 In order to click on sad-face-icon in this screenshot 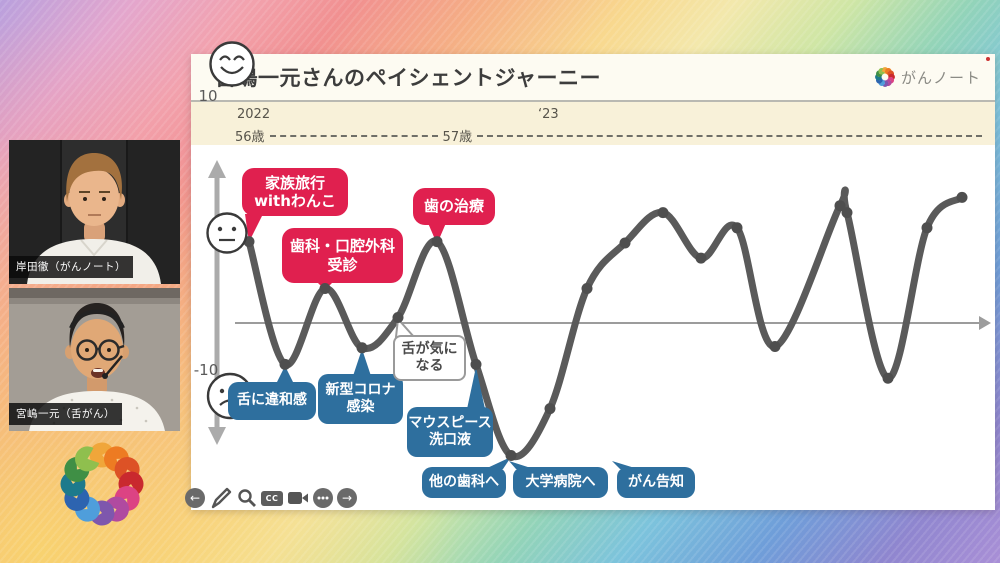, I will do `click(230, 396)`.